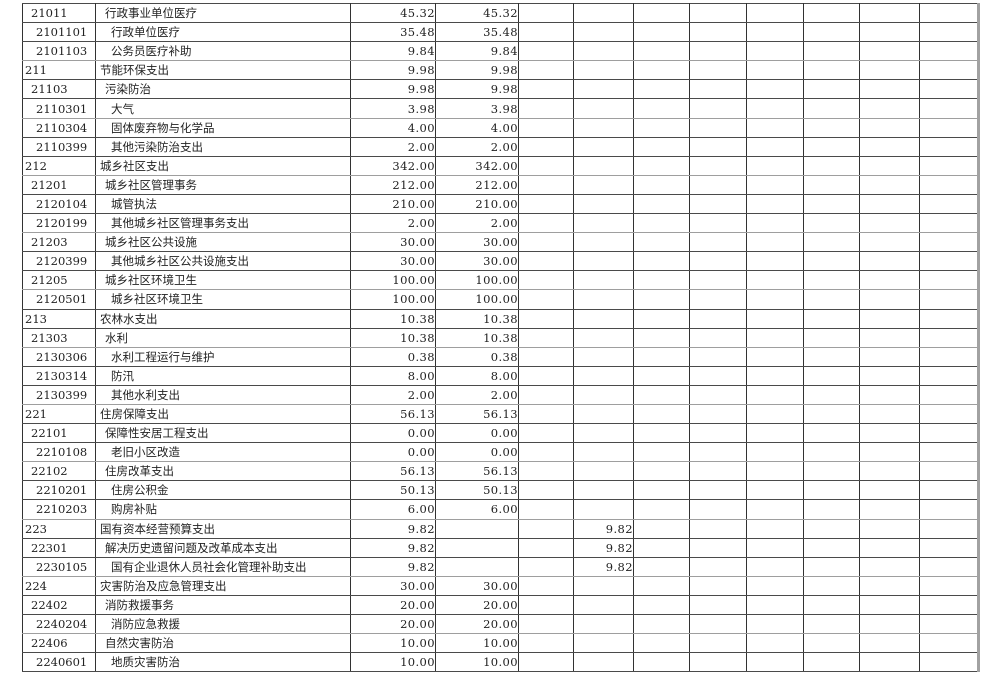  I want to click on name-cell: 保障性安居工程支出, so click(223, 433).